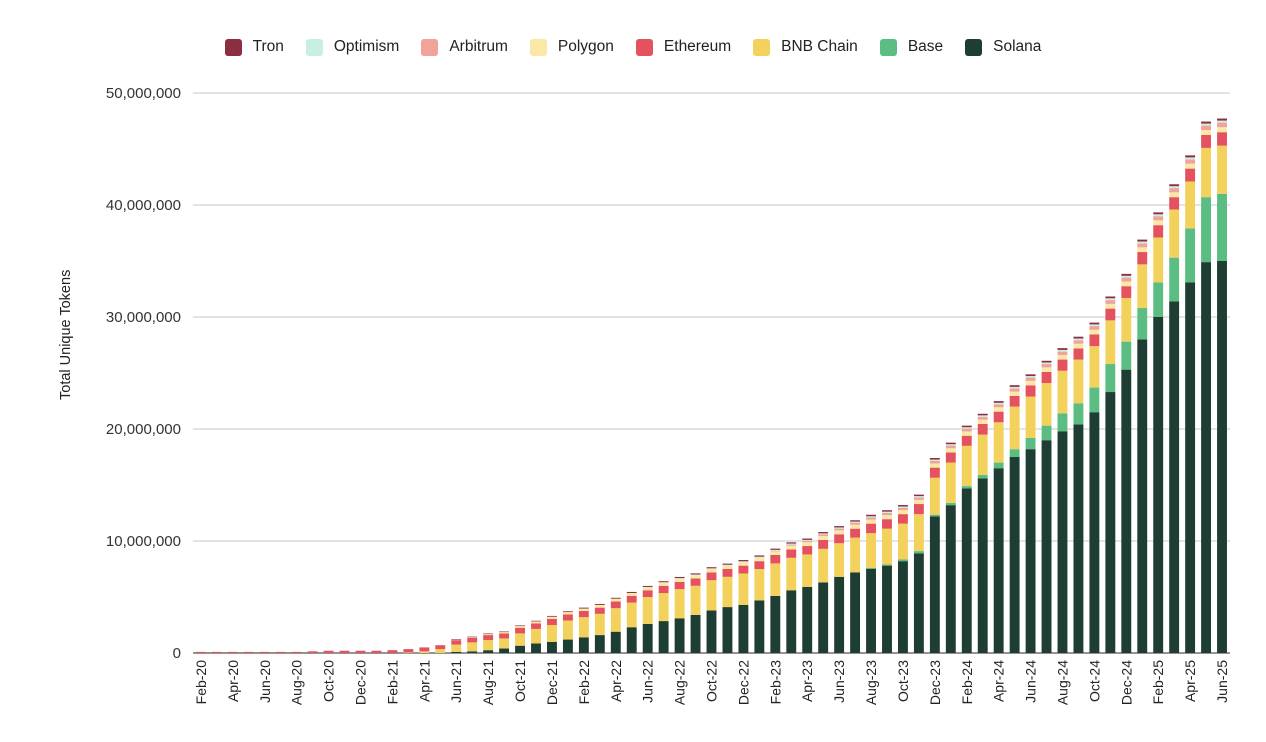  What do you see at coordinates (911, 47) in the screenshot?
I see `legend-item-base: Base` at bounding box center [911, 47].